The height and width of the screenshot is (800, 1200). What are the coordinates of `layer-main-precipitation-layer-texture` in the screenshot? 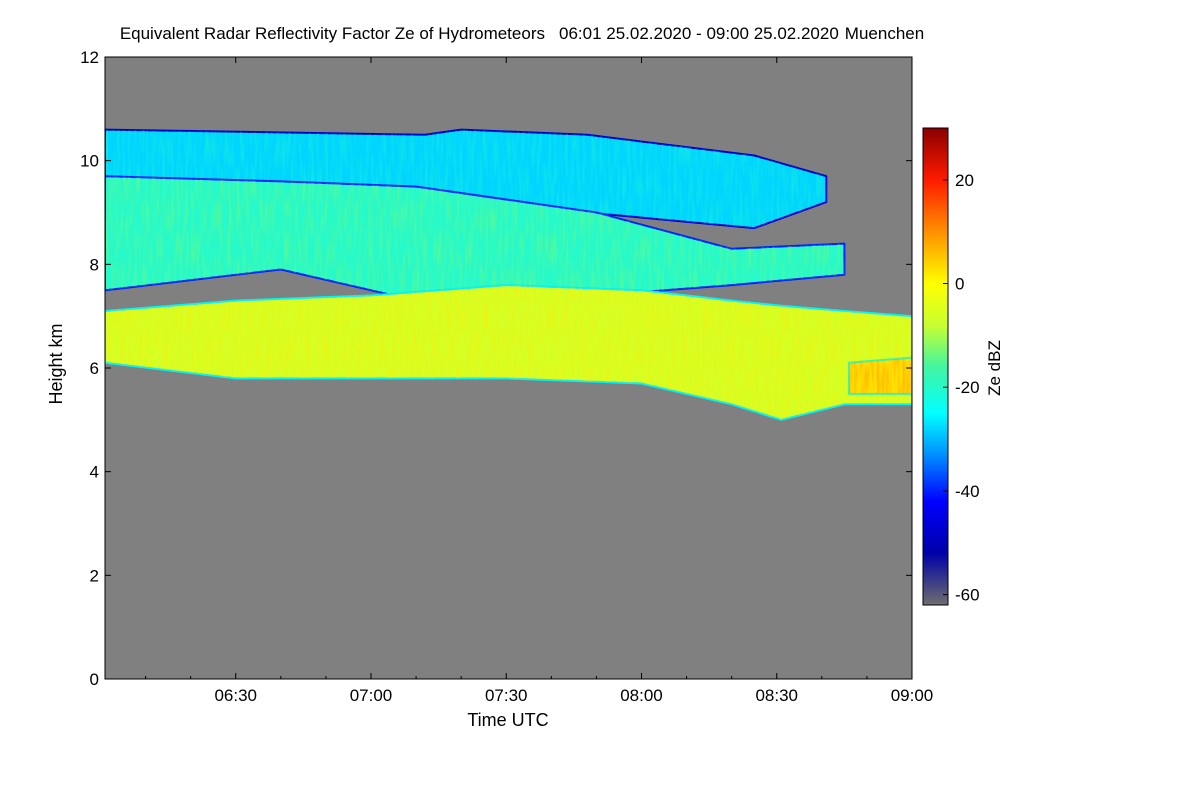 It's located at (508, 352).